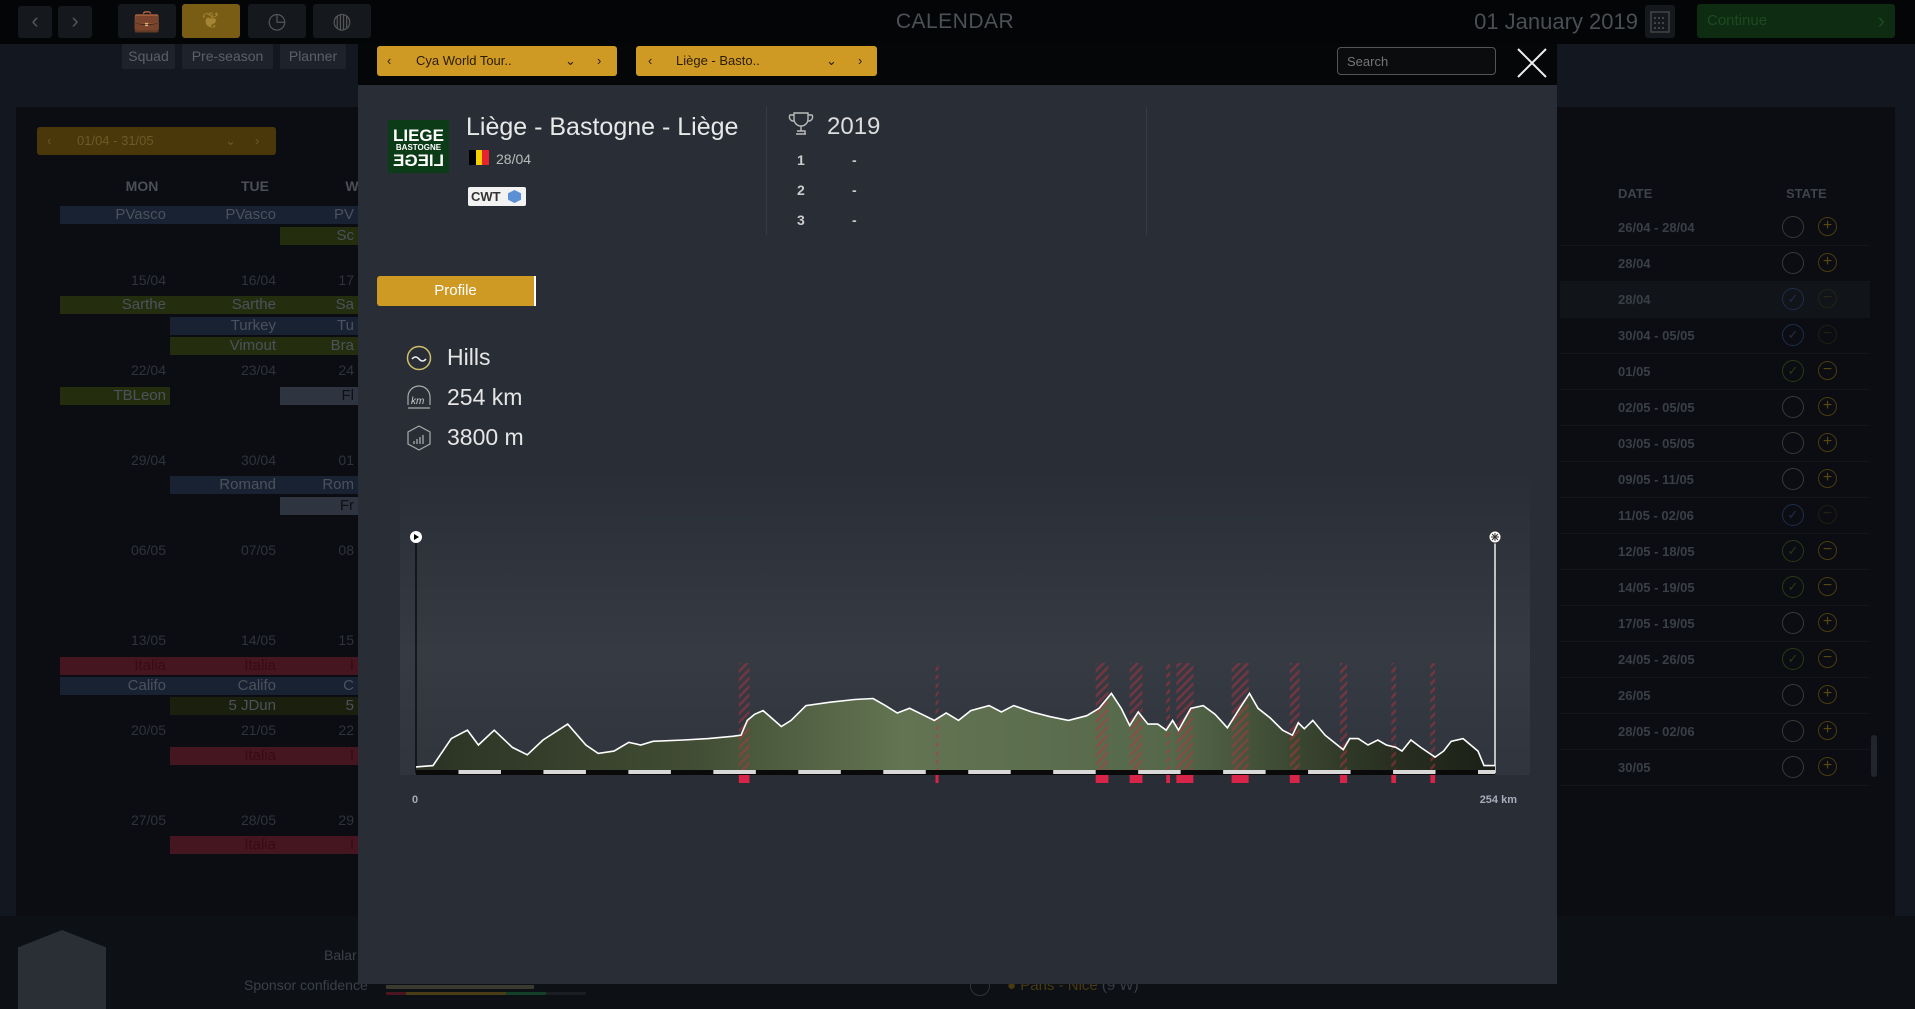  I want to click on search-input, so click(1416, 61).